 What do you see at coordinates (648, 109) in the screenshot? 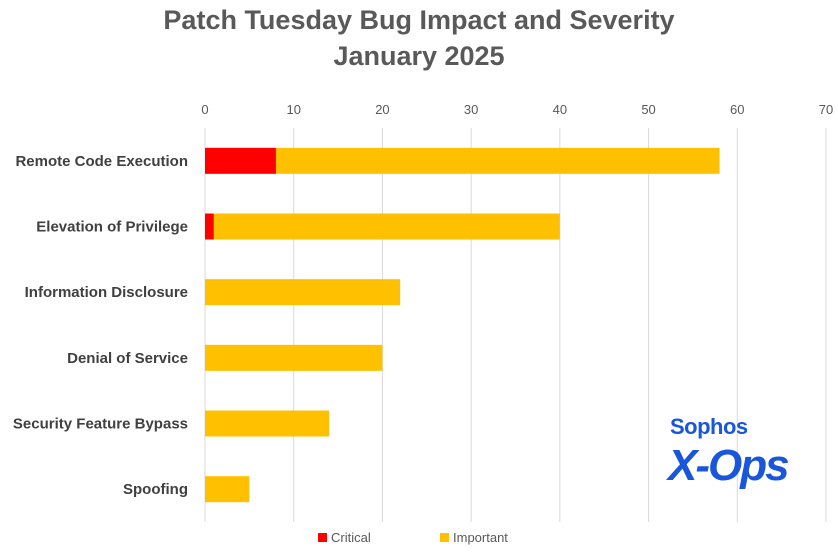
I see `x-tick-label: 50` at bounding box center [648, 109].